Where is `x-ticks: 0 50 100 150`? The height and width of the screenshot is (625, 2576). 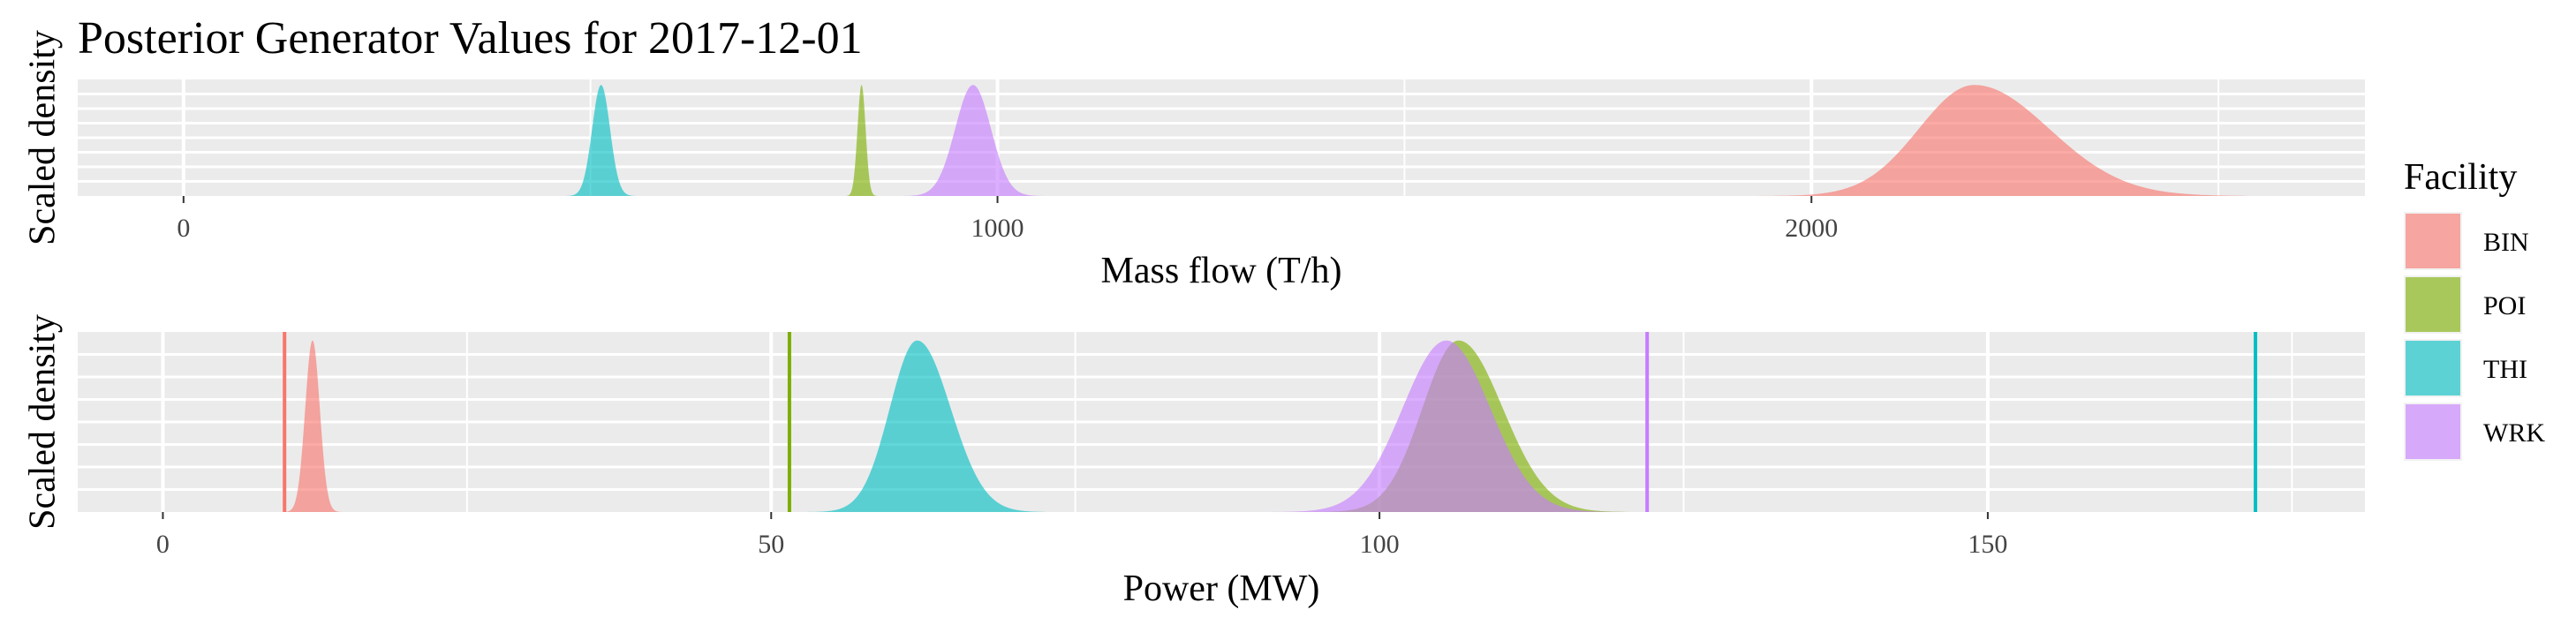 x-ticks: 0 50 100 150 is located at coordinates (1081, 536).